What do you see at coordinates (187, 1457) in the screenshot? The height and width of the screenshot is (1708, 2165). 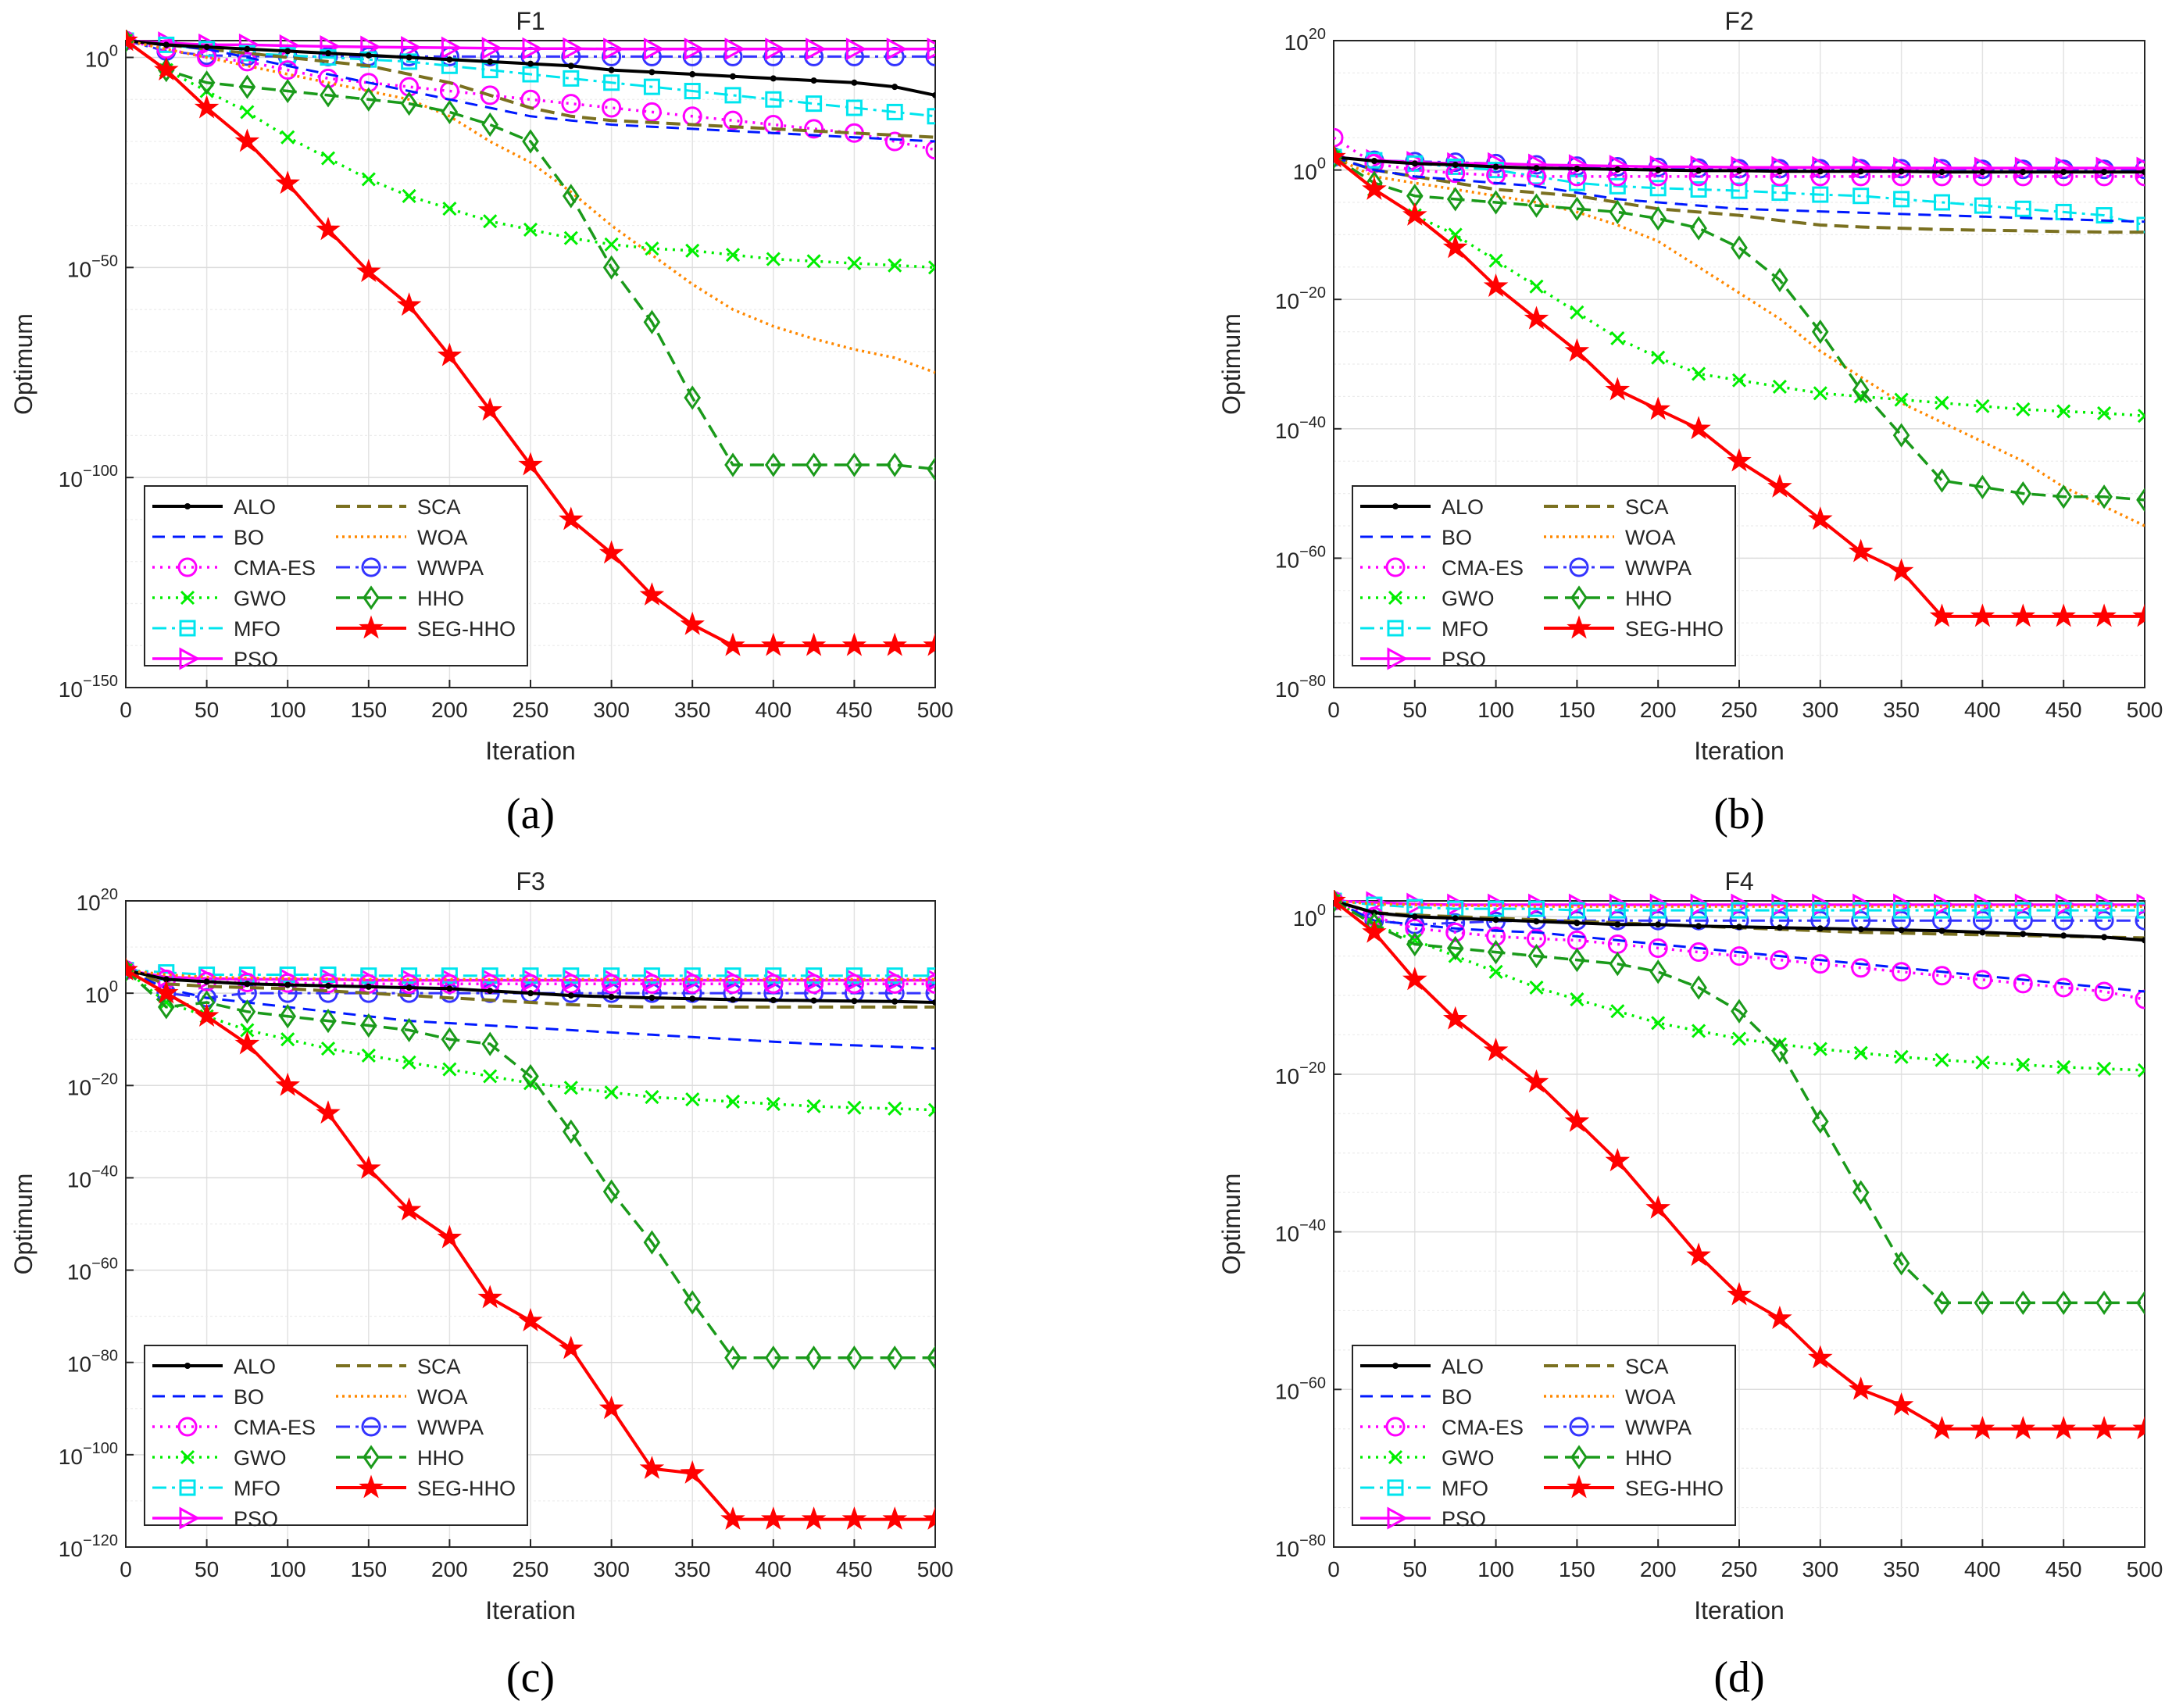 I see `legend-marker-gwo` at bounding box center [187, 1457].